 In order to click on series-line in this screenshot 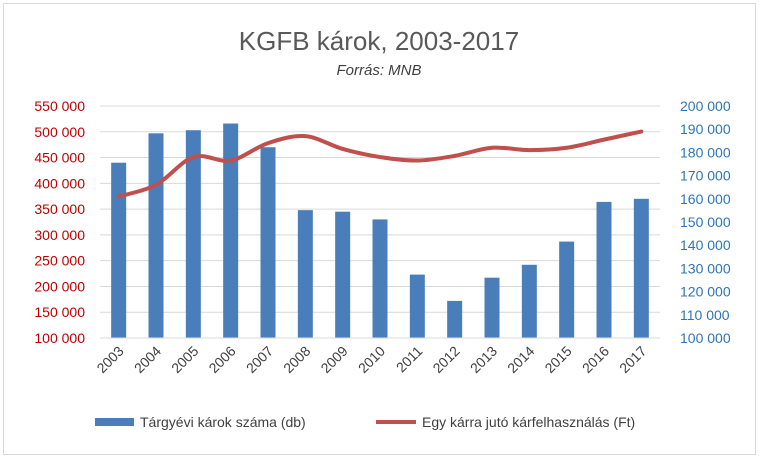, I will do `click(380, 164)`.